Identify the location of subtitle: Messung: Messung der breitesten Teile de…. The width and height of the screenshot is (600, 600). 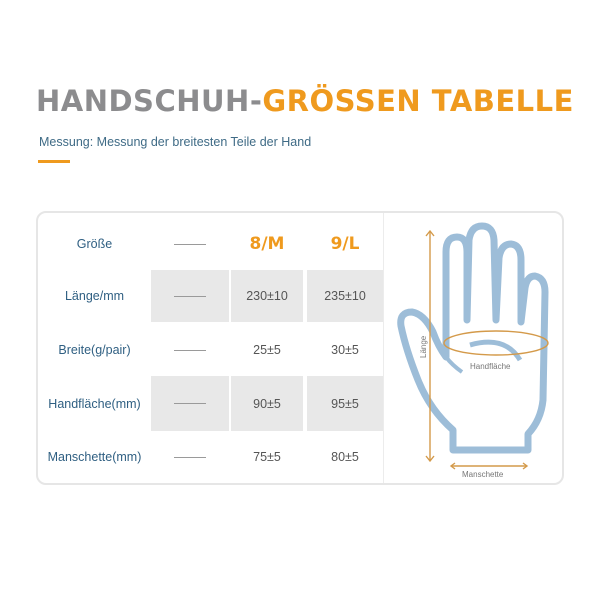
(175, 142).